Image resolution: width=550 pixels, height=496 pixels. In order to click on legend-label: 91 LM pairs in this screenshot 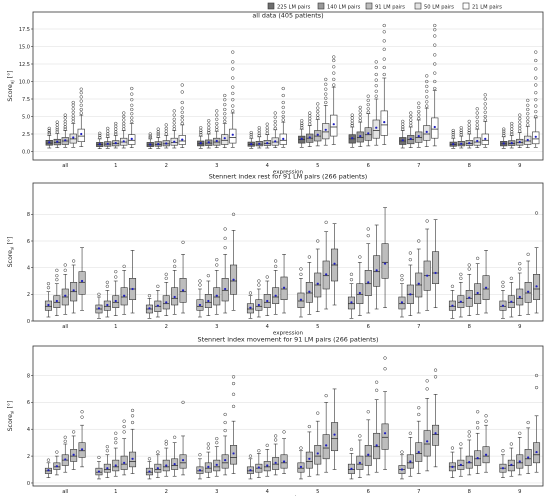, I will do `click(390, 8)`.